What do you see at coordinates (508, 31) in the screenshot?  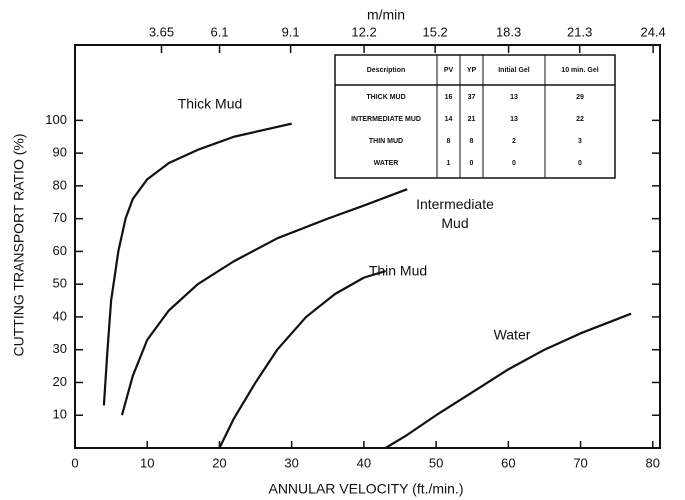 I see `x2-tick-label: 18.3` at bounding box center [508, 31].